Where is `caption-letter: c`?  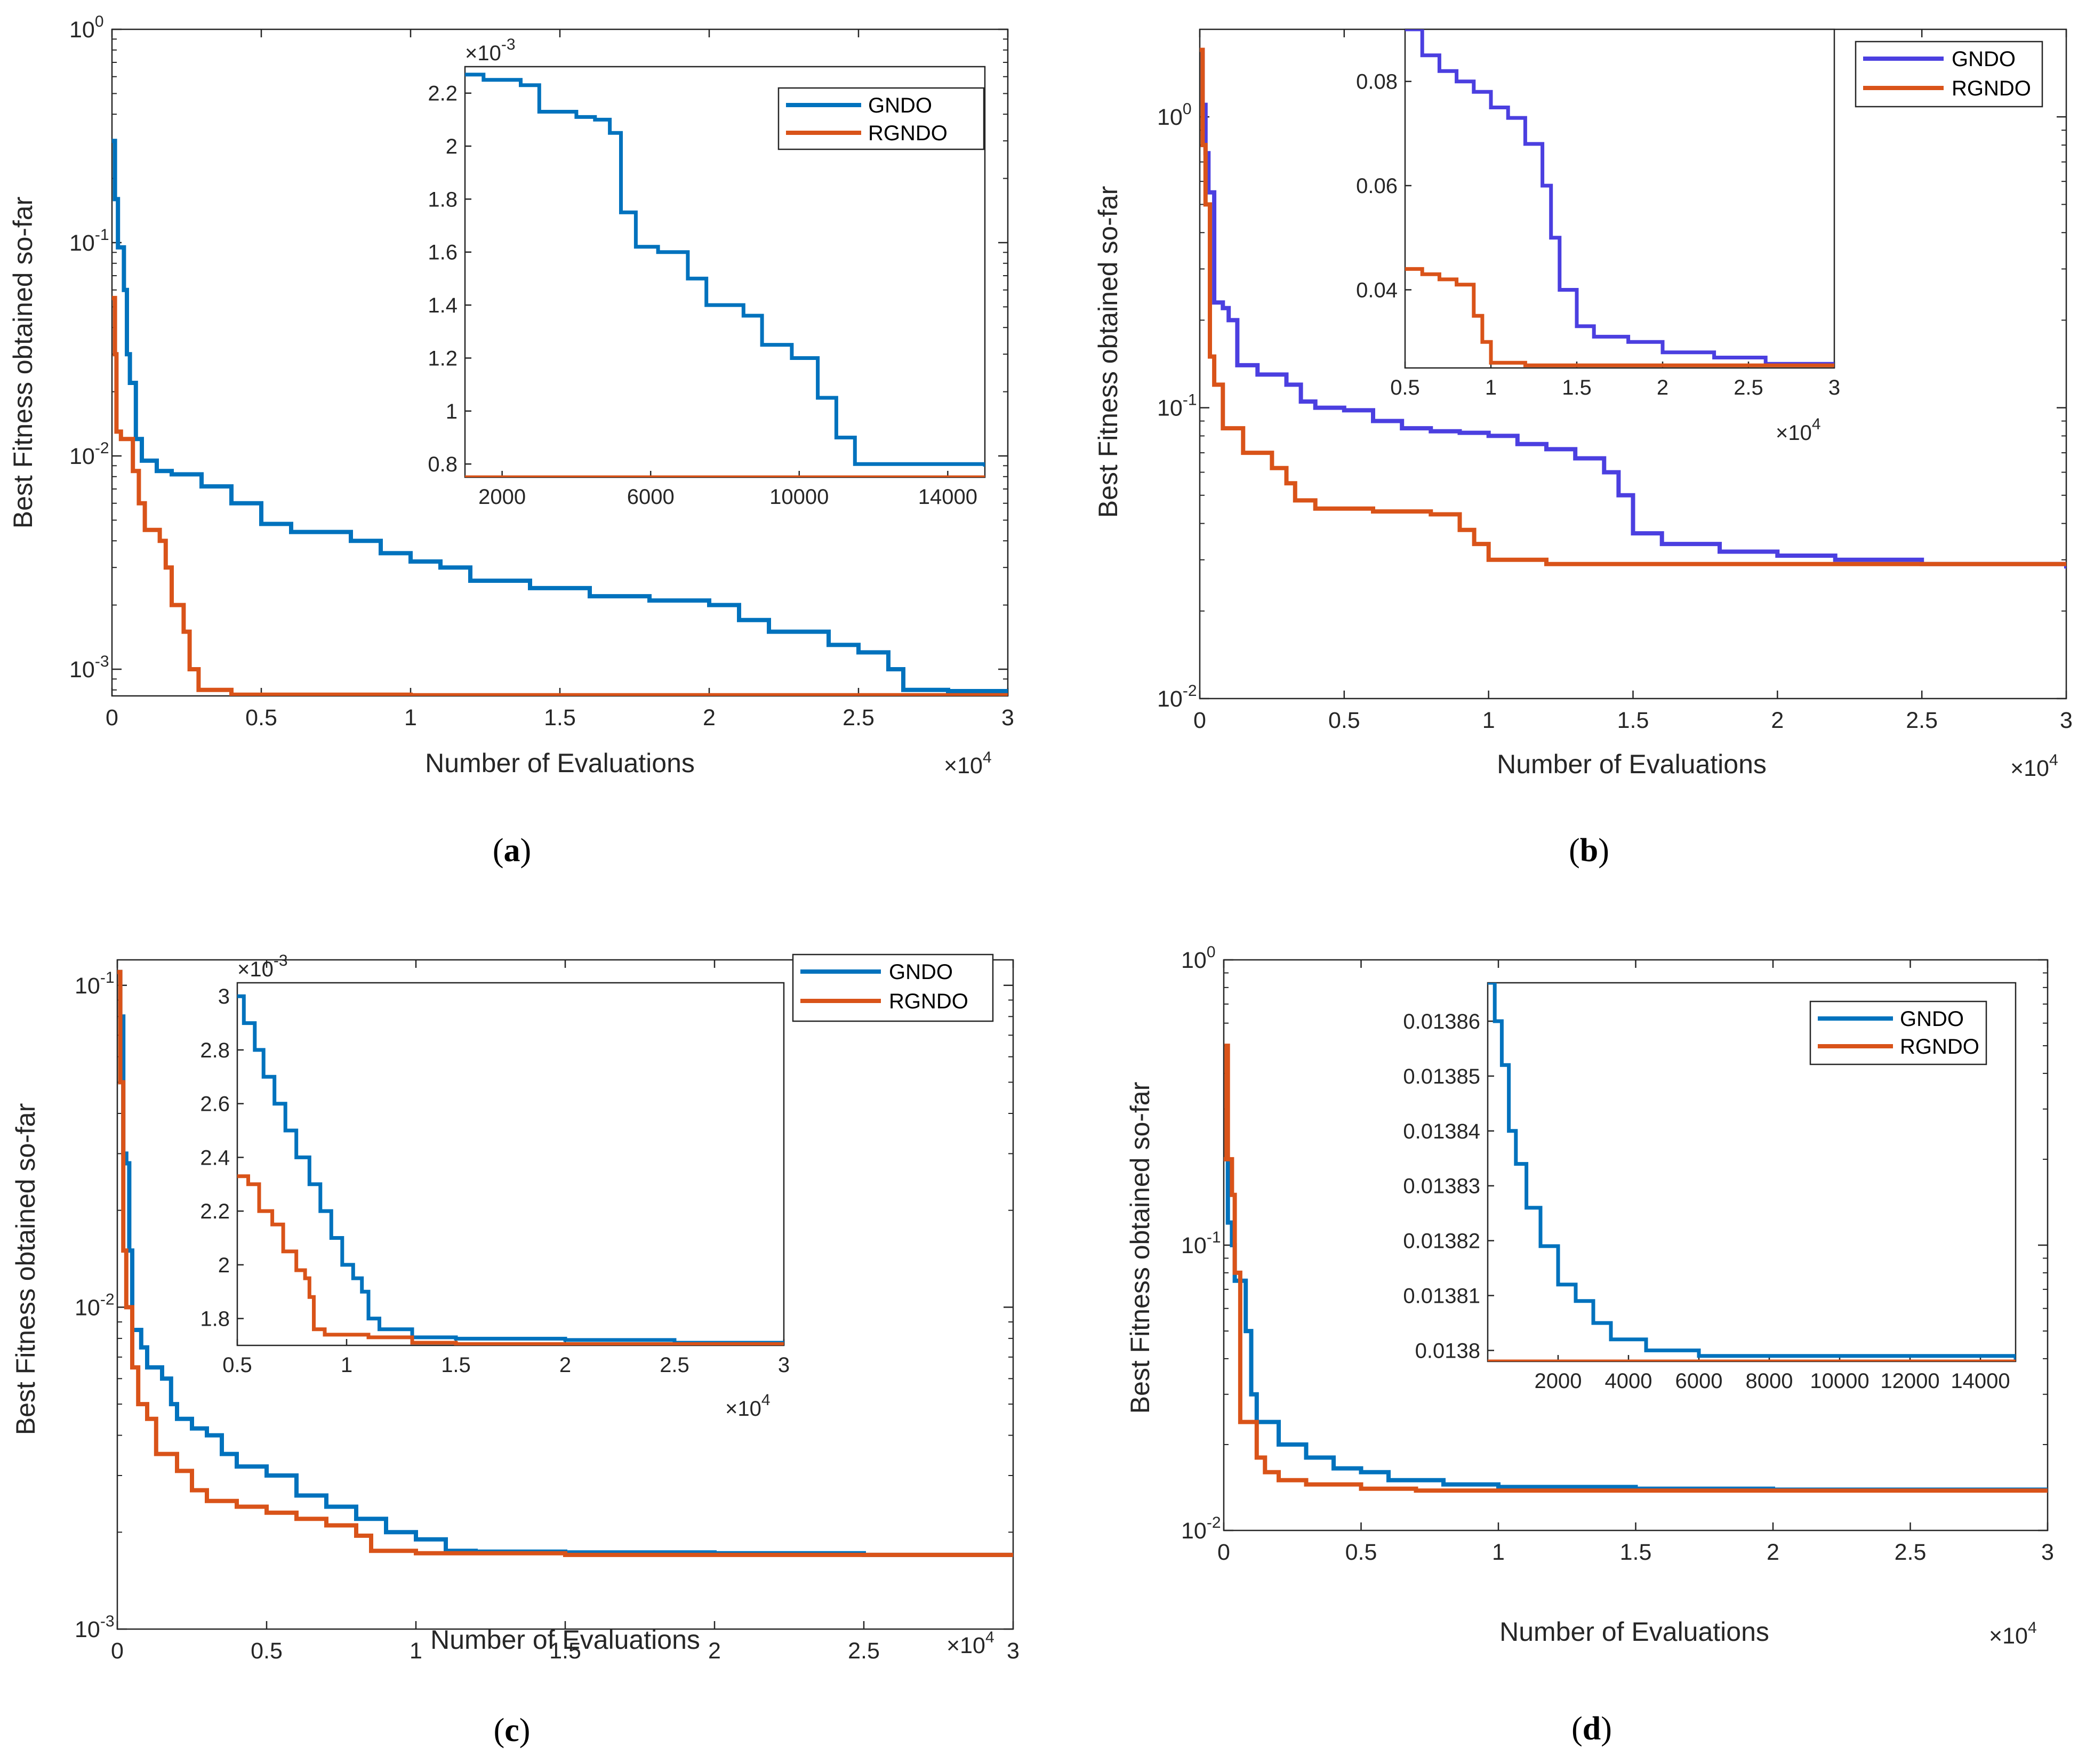
caption-letter: c is located at coordinates (511, 1731).